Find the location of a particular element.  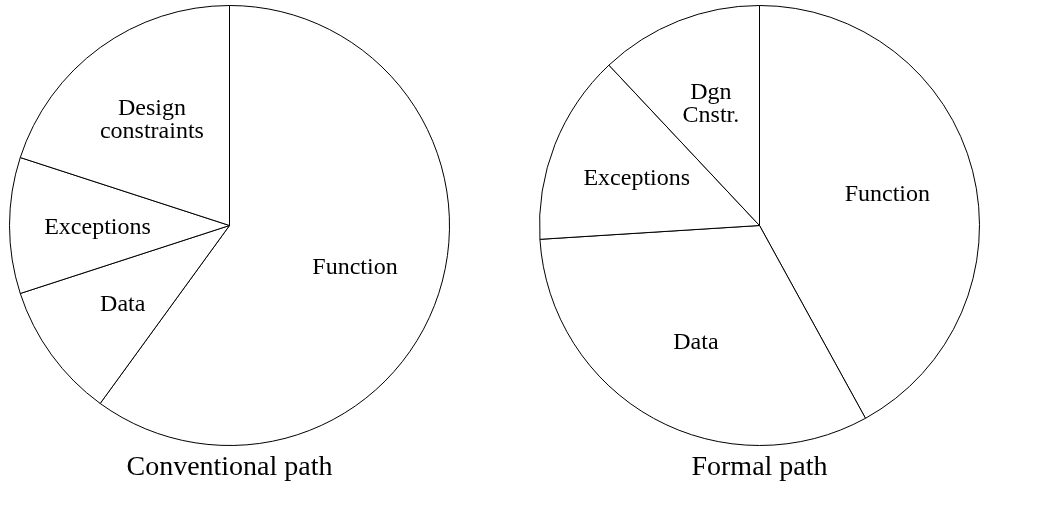

text: Formal path is located at coordinates (759, 465).